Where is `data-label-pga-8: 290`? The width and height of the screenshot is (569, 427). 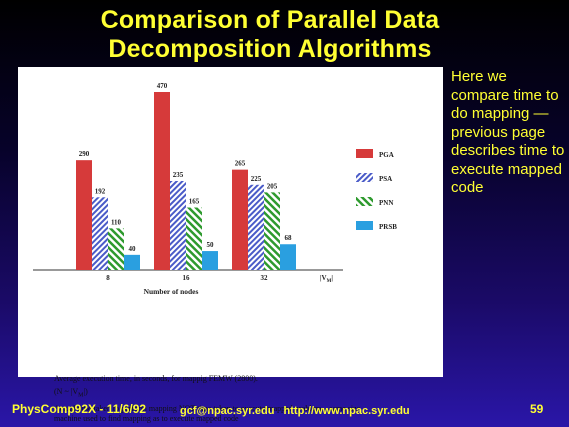 data-label-pga-8: 290 is located at coordinates (84, 154).